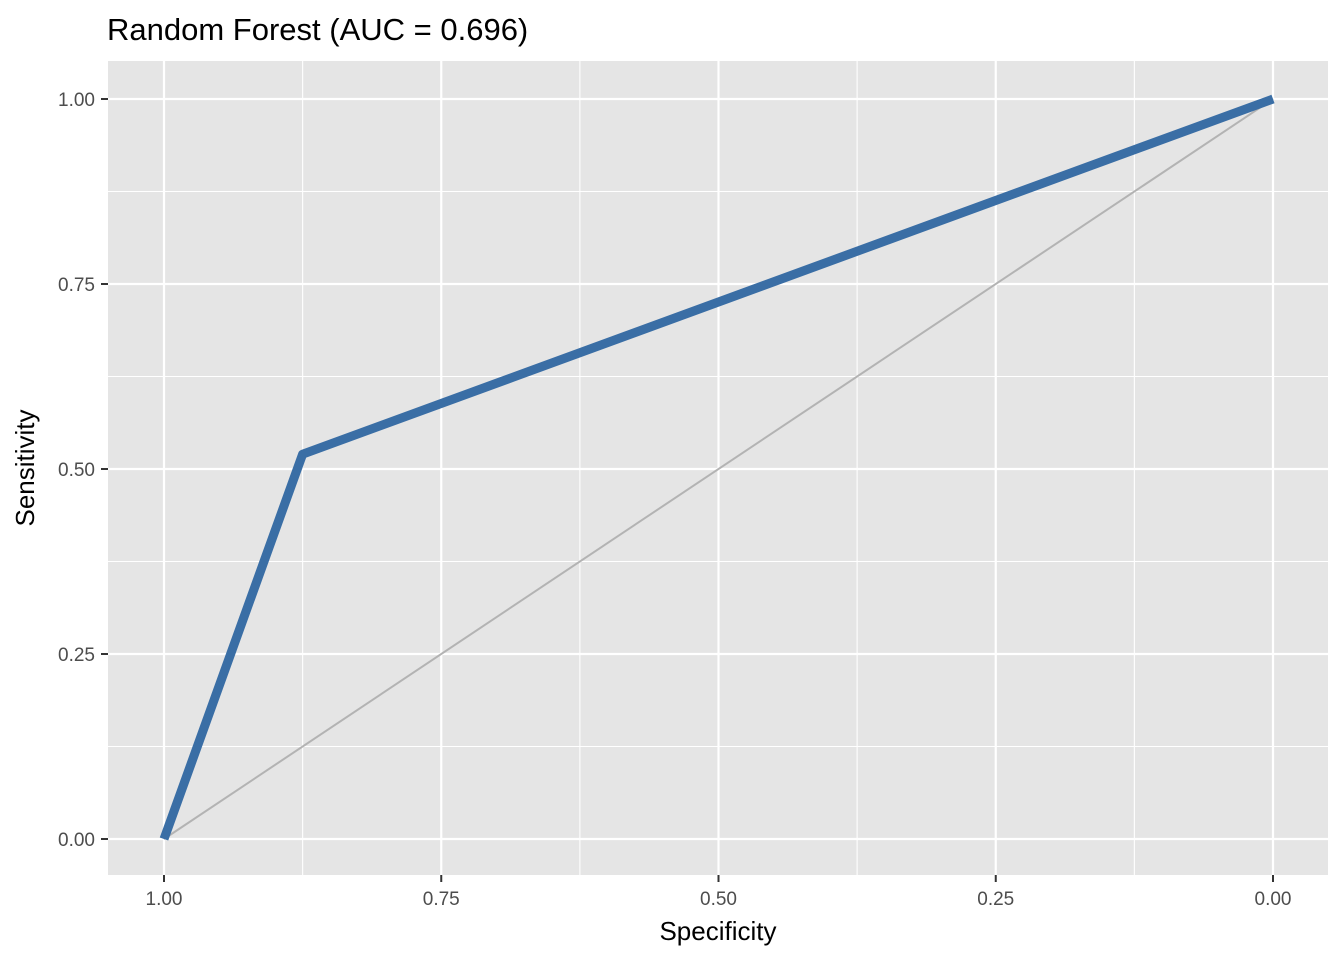  I want to click on y-tick-label: 0.75, so click(76, 285).